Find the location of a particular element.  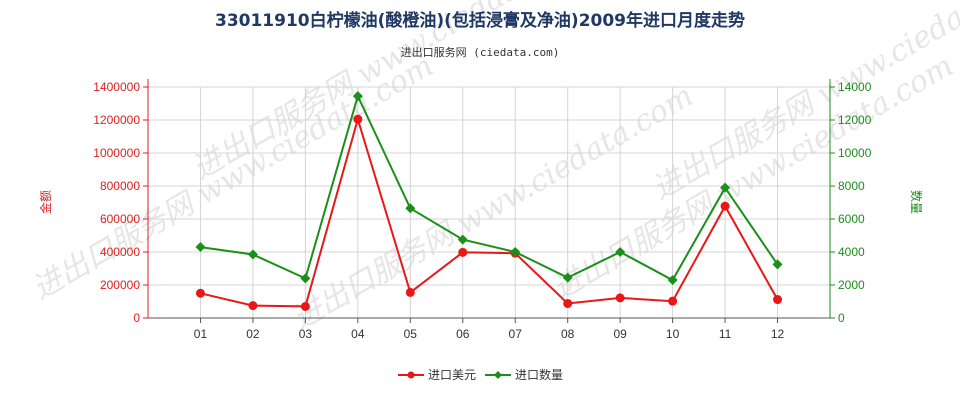

x-tick-label: 07 is located at coordinates (516, 334).